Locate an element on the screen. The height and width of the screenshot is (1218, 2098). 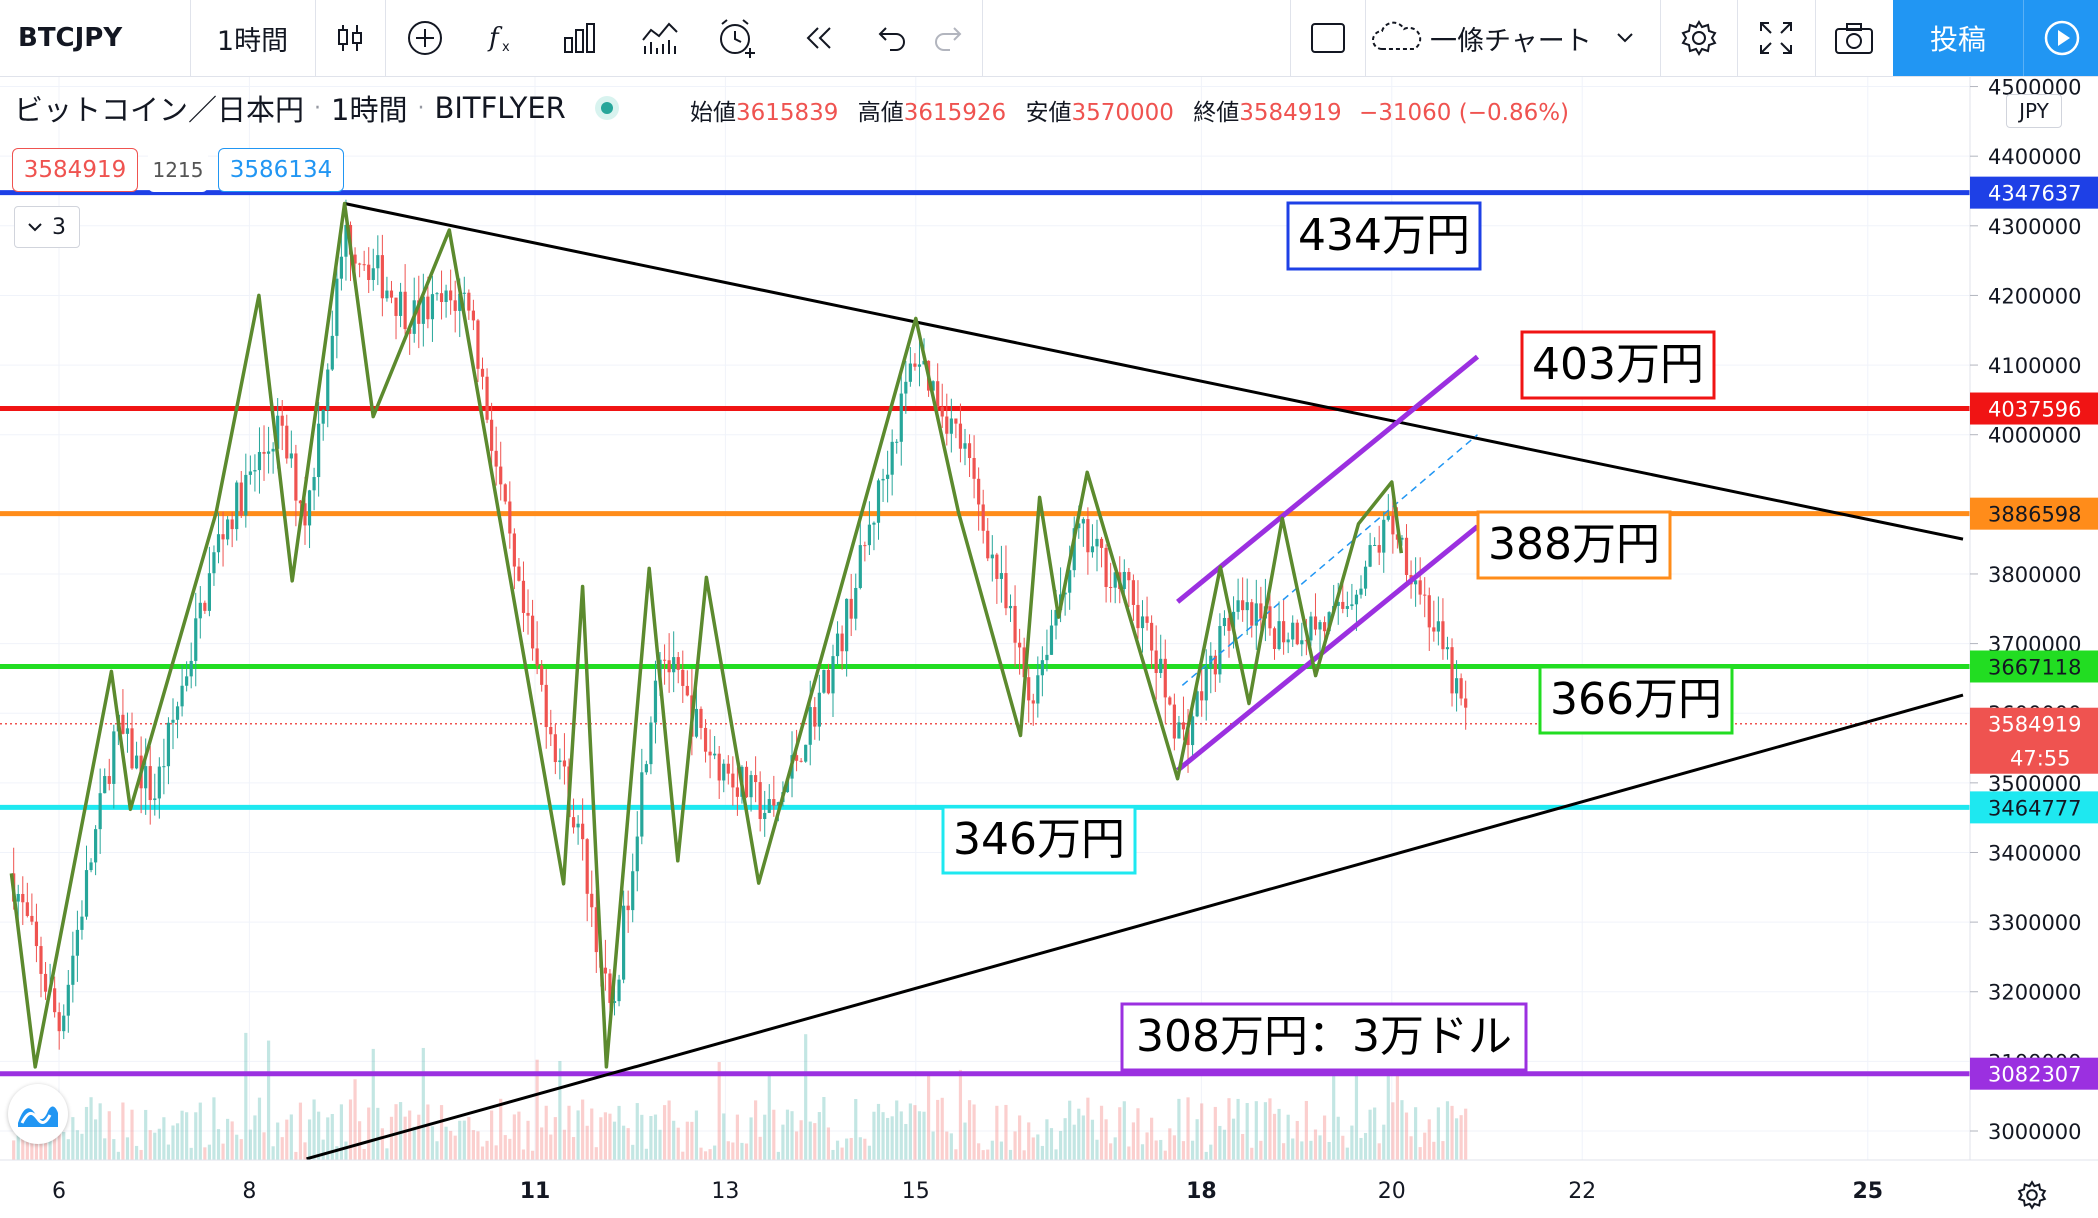
camera-icon is located at coordinates (1854, 38).